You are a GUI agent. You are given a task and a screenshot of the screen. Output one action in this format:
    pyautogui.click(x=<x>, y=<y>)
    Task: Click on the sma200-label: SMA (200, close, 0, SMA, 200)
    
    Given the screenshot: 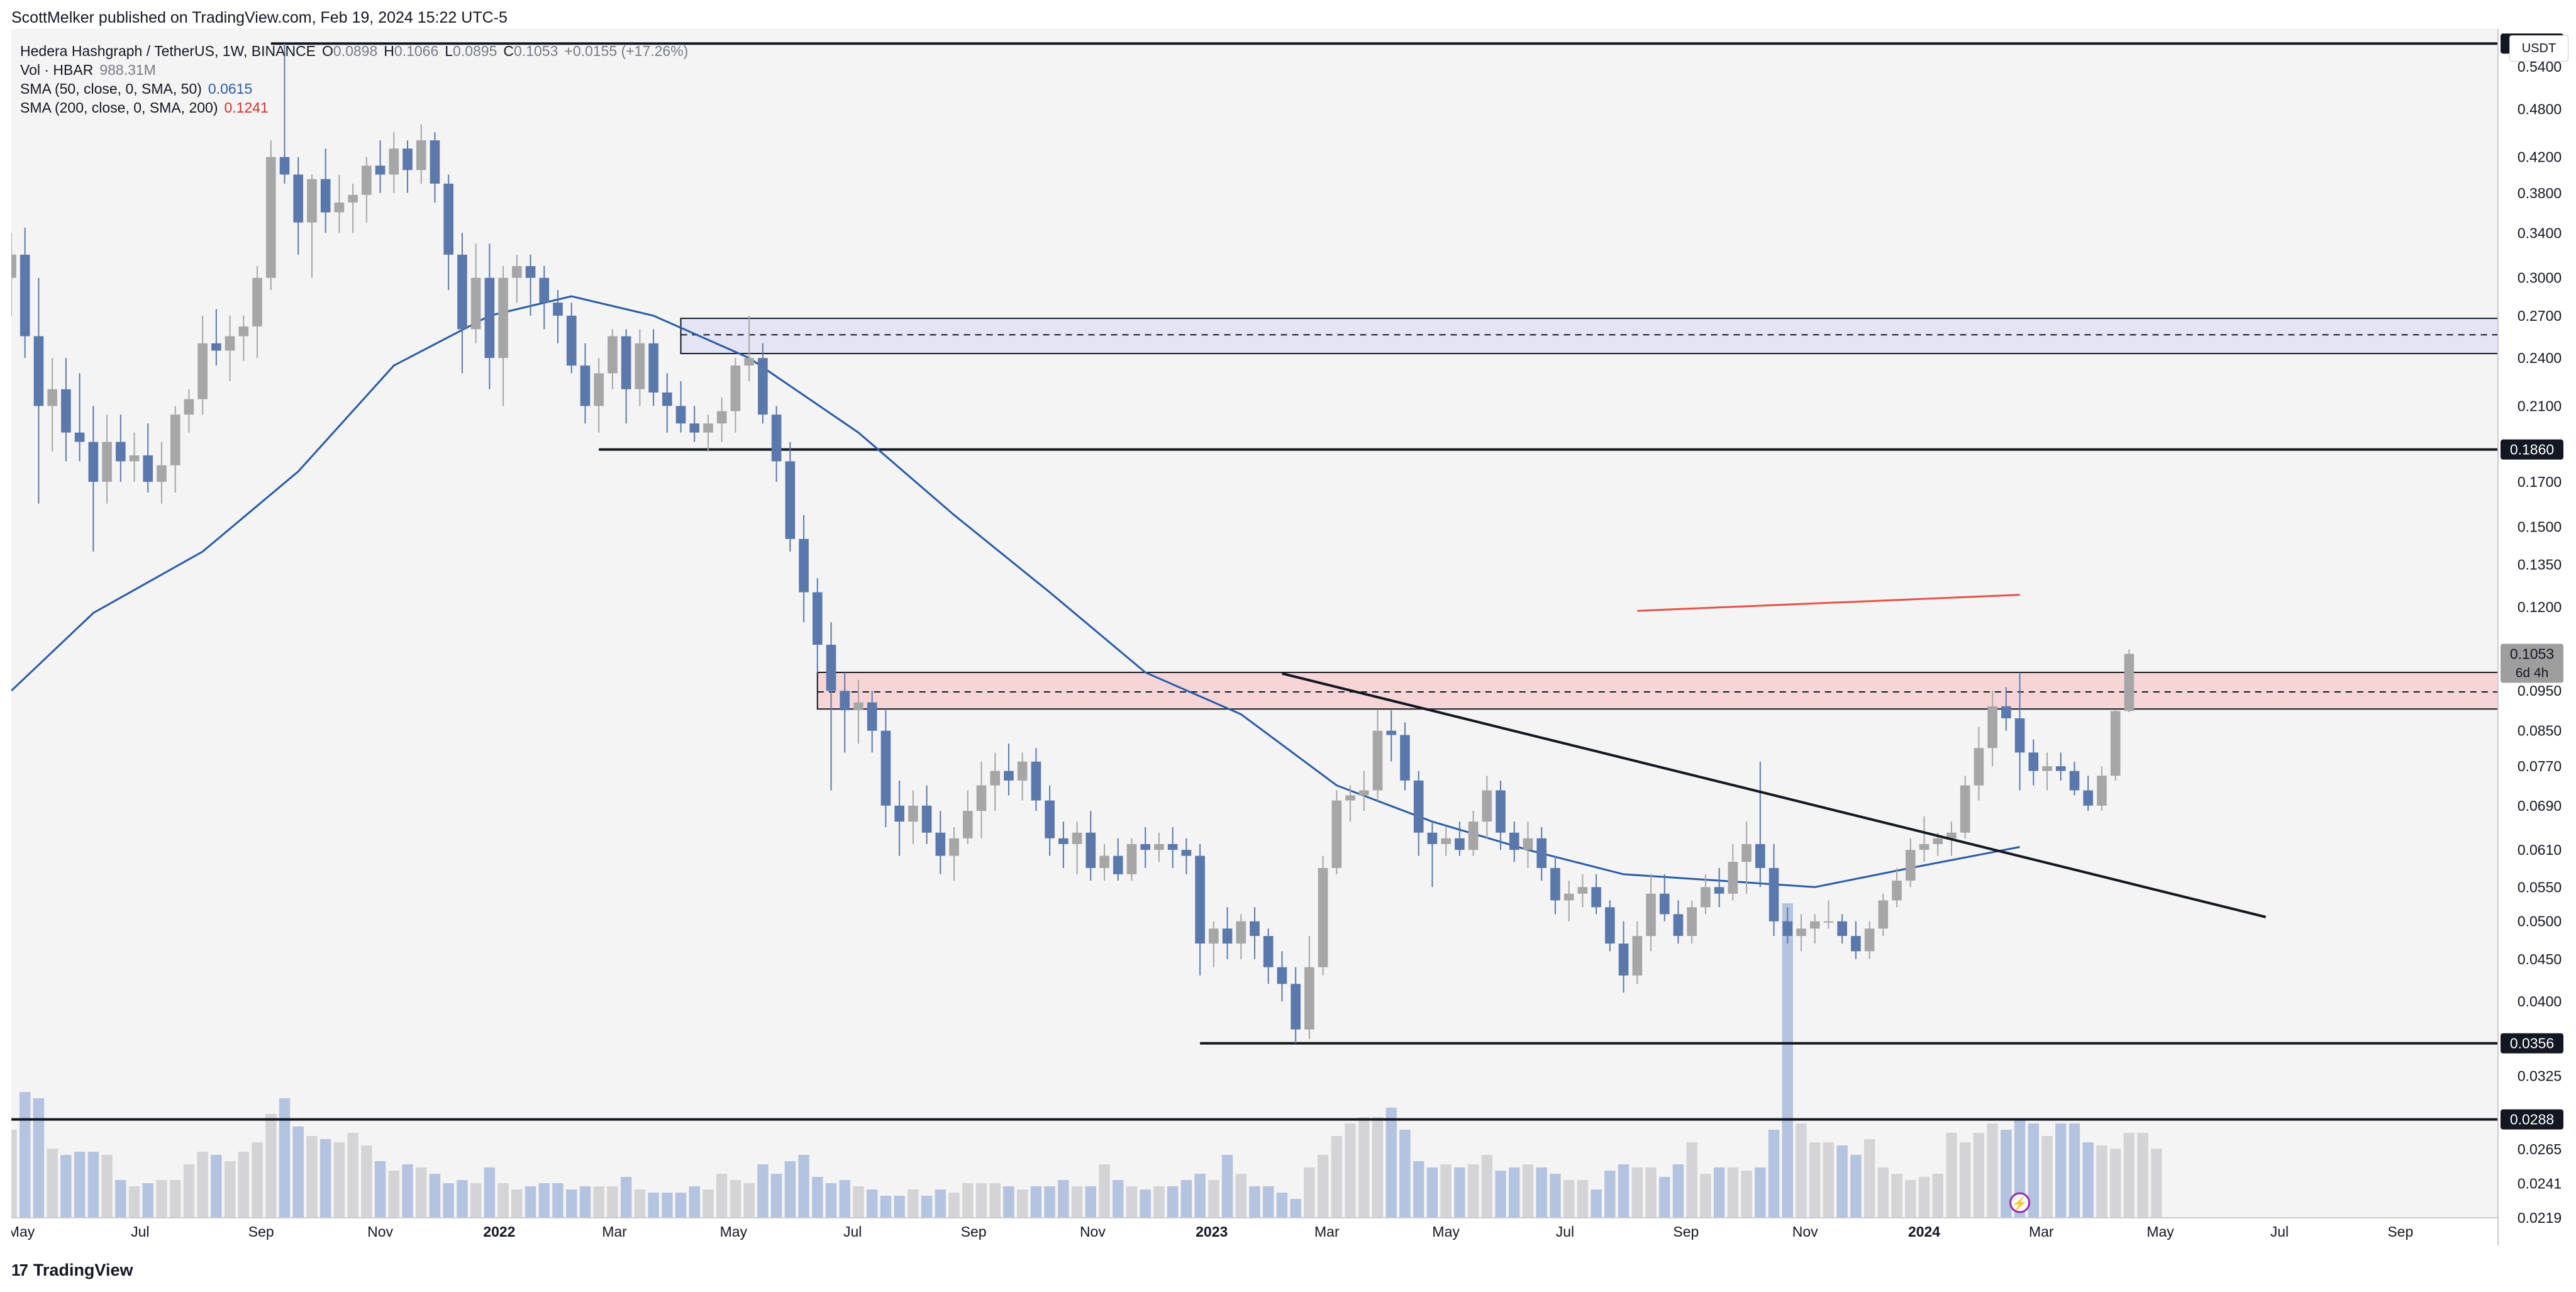 What is the action you would take?
    pyautogui.click(x=119, y=107)
    